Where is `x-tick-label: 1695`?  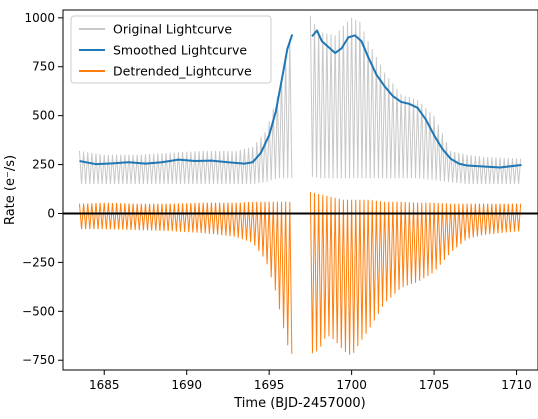 x-tick-label: 1695 is located at coordinates (269, 385).